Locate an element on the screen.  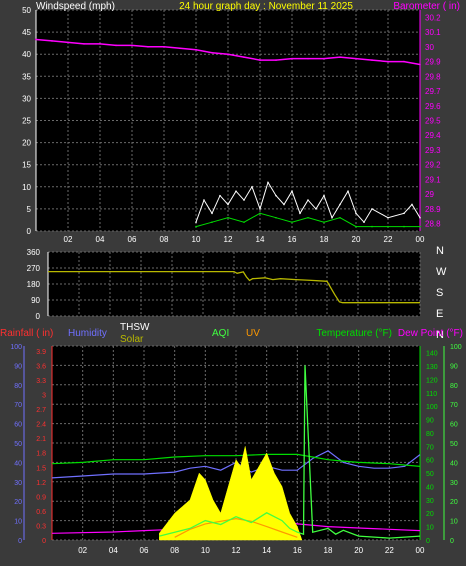
compass-label: W is located at coordinates (441, 272).